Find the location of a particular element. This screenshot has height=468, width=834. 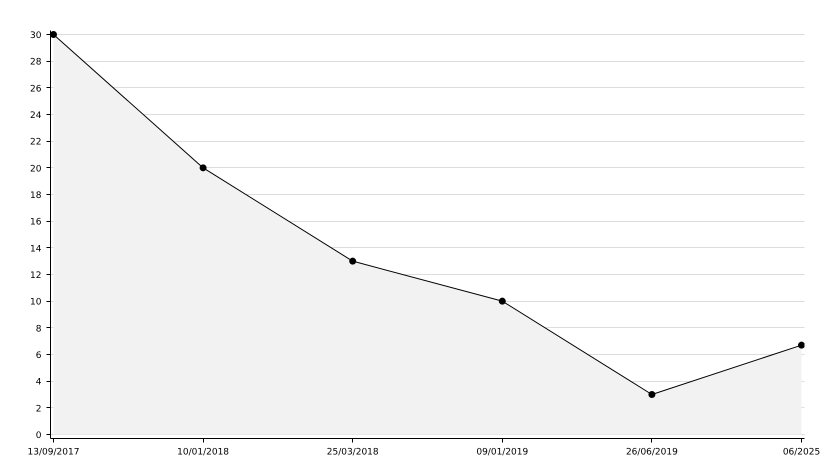

x-tick-label: 26/06/2019 is located at coordinates (652, 453).